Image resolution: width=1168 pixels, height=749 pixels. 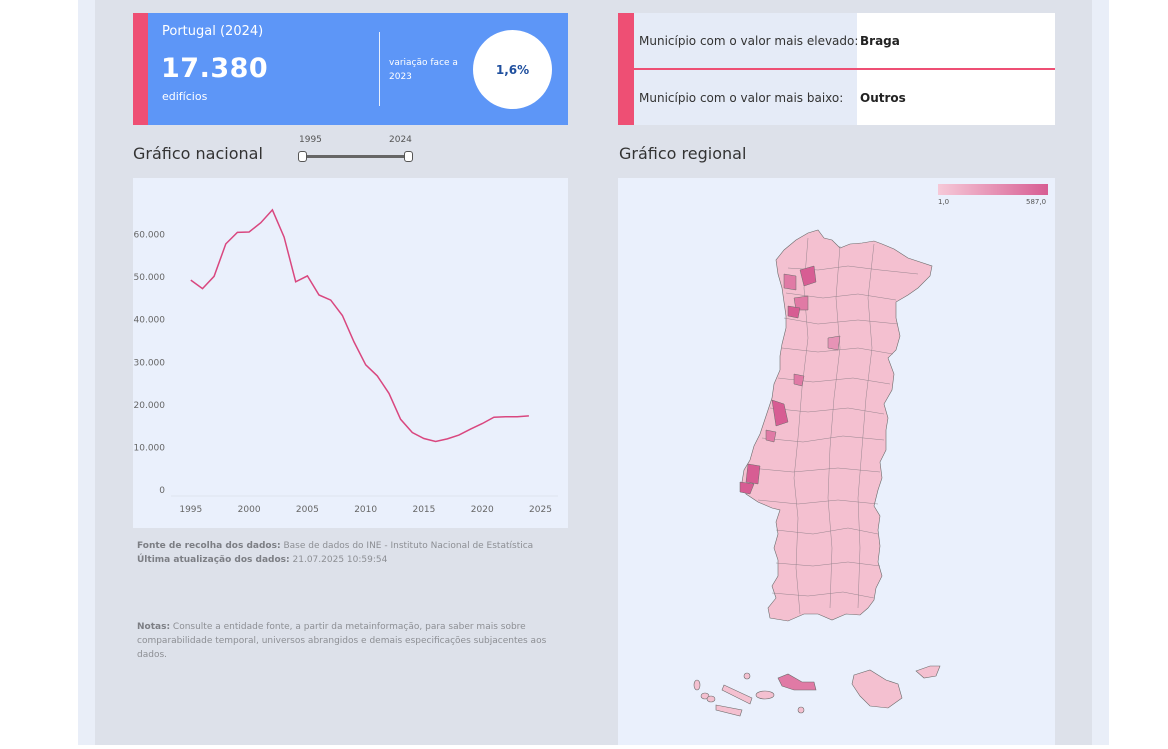 I want to click on kpi-change-value: 1,6%, so click(x=512, y=69).